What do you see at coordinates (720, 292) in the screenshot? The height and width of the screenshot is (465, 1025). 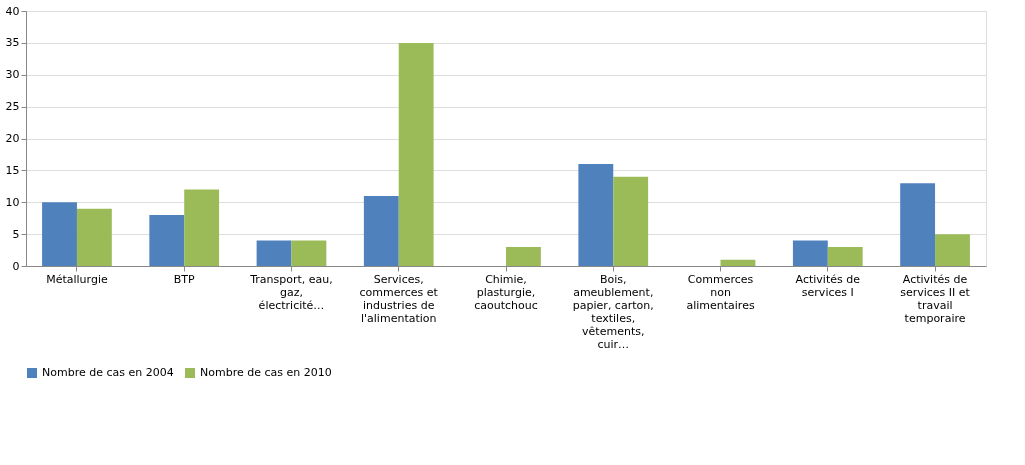 I see `x-tick-label: Commerces non alimentaires` at bounding box center [720, 292].